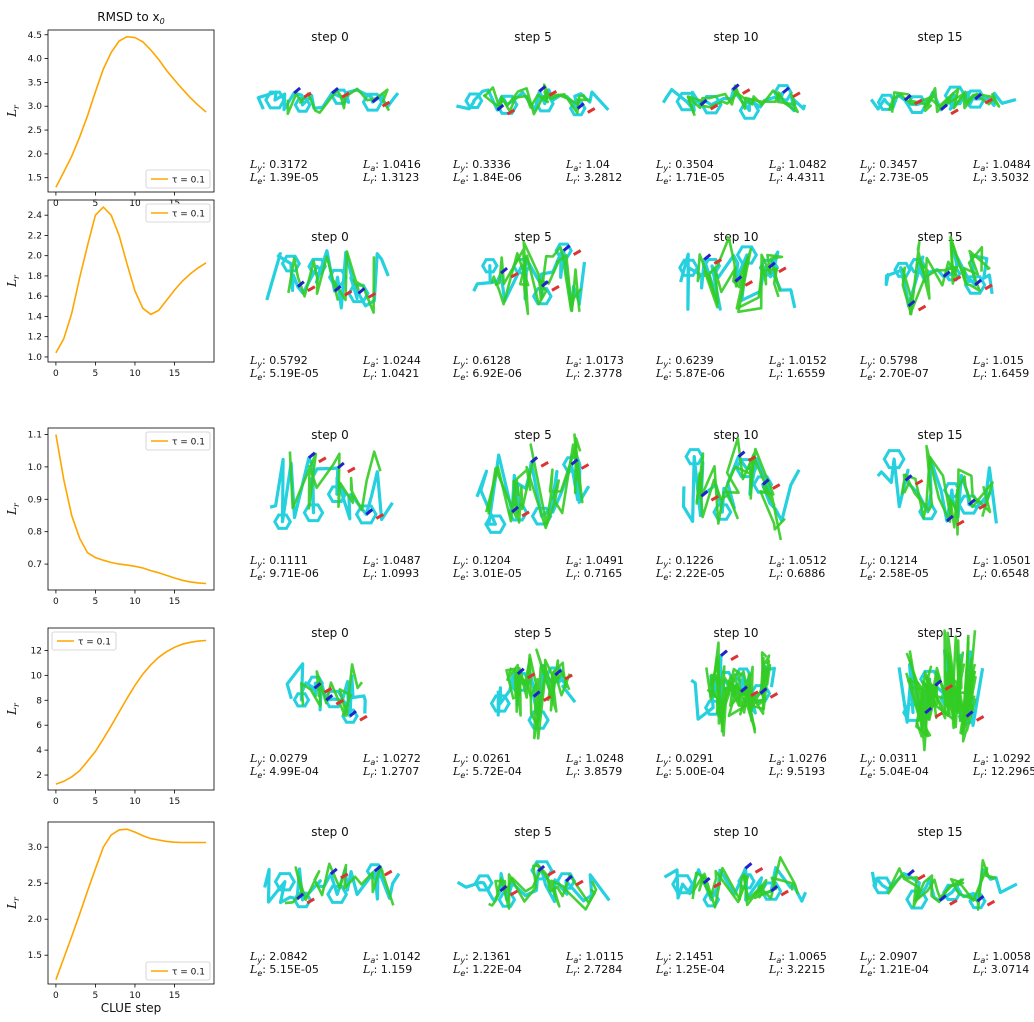 The width and height of the screenshot is (1034, 1022). I want to click on y-tick-label: 3.0, so click(35, 107).